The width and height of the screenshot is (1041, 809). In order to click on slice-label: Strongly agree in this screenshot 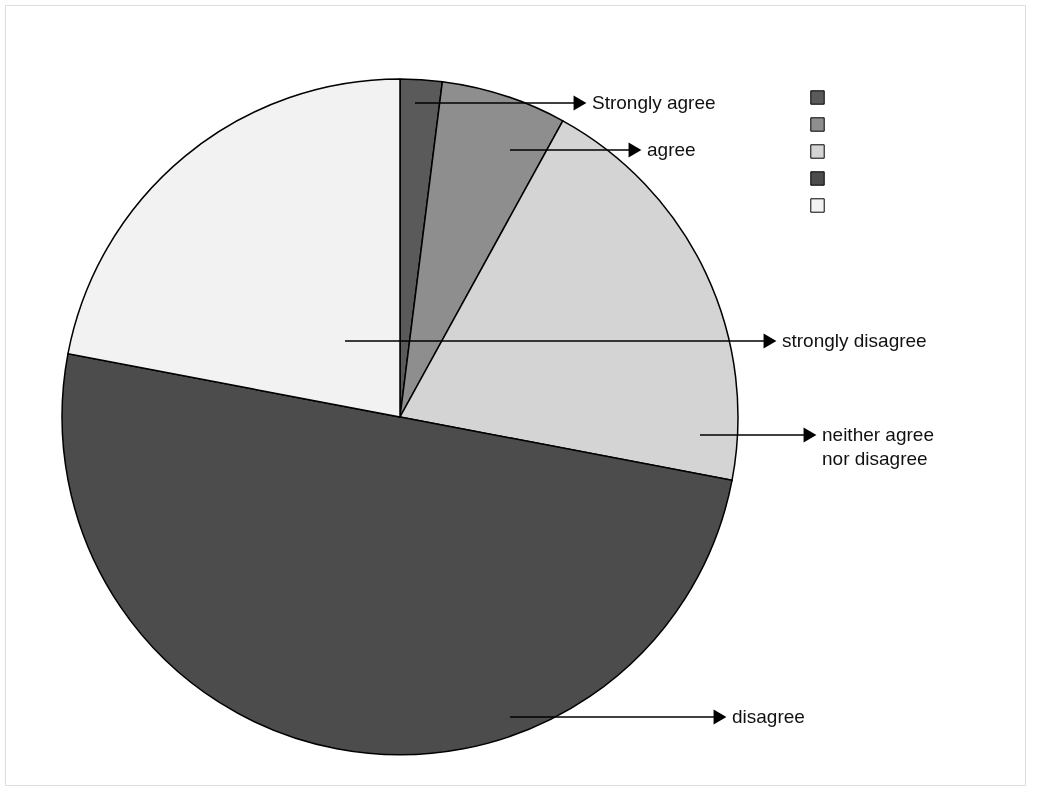, I will do `click(654, 102)`.